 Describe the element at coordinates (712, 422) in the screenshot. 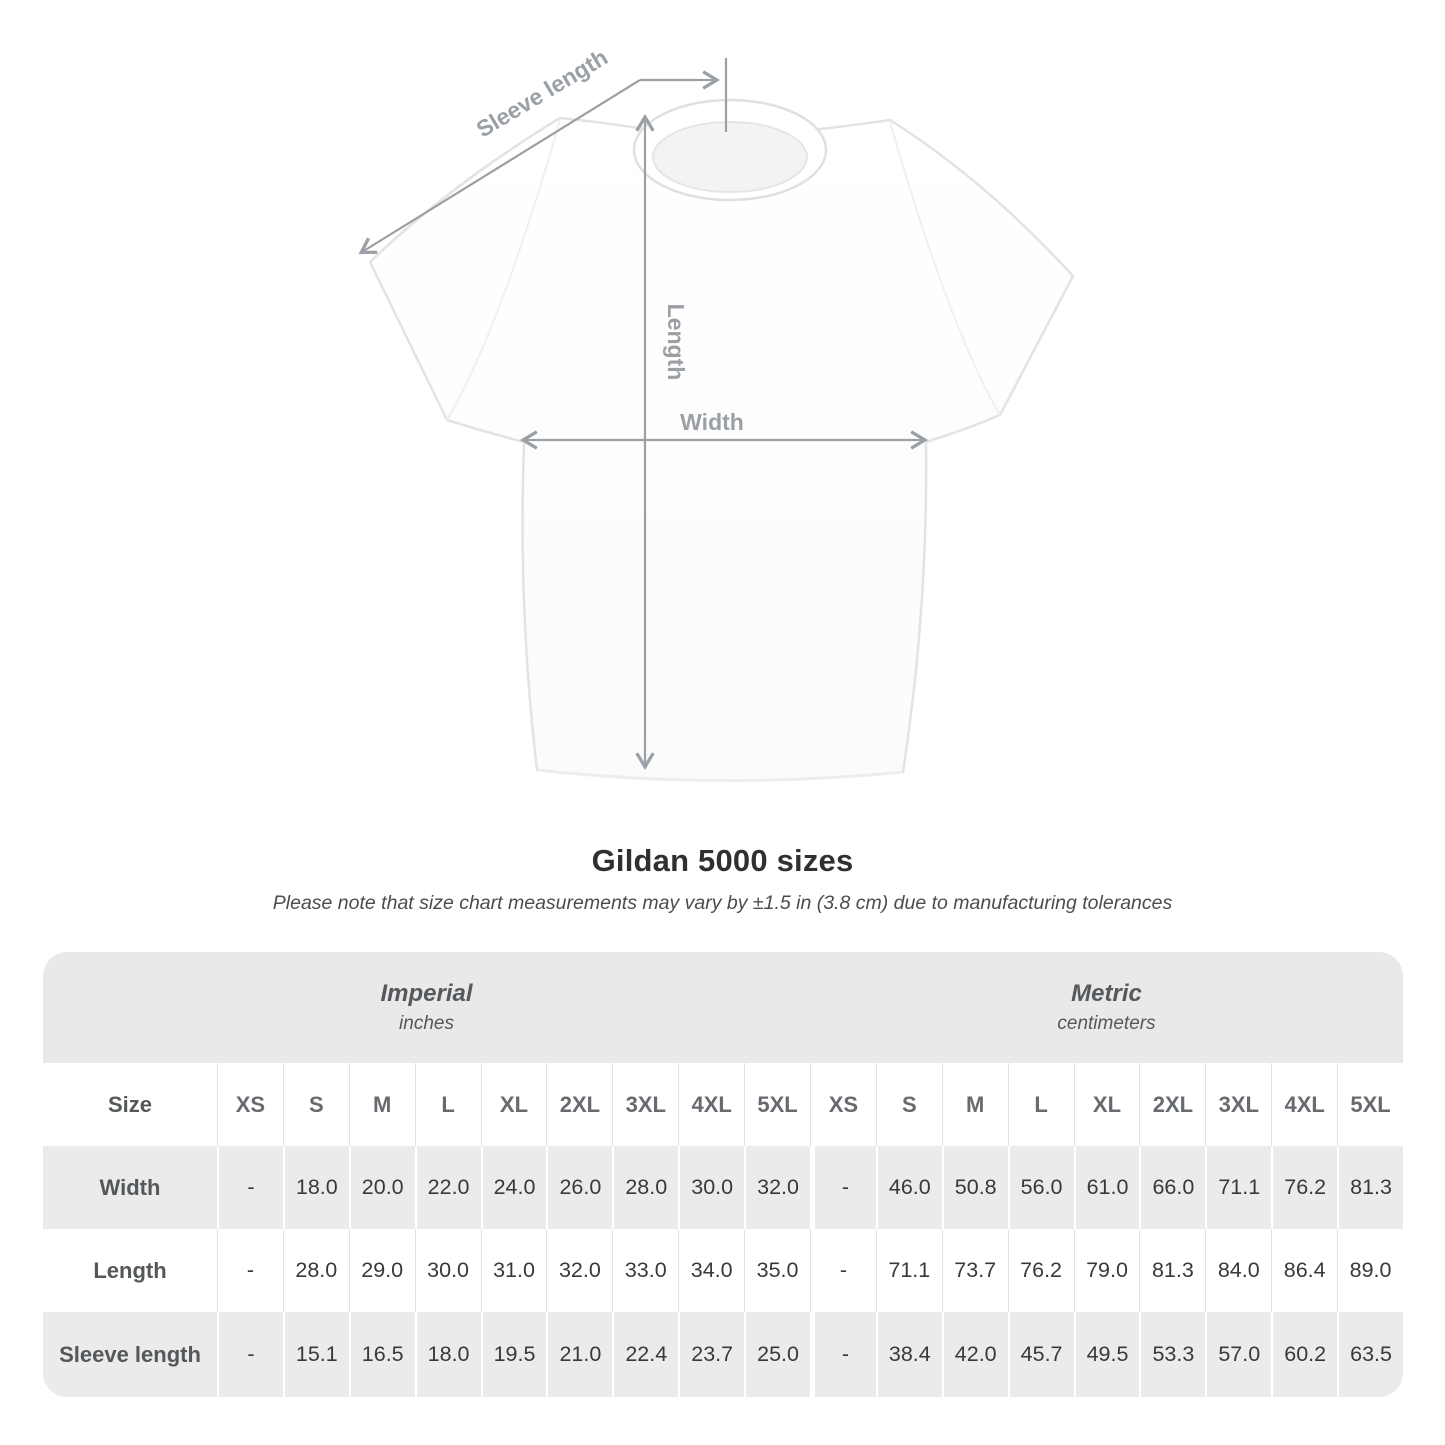

I see `width-label: Width` at that location.